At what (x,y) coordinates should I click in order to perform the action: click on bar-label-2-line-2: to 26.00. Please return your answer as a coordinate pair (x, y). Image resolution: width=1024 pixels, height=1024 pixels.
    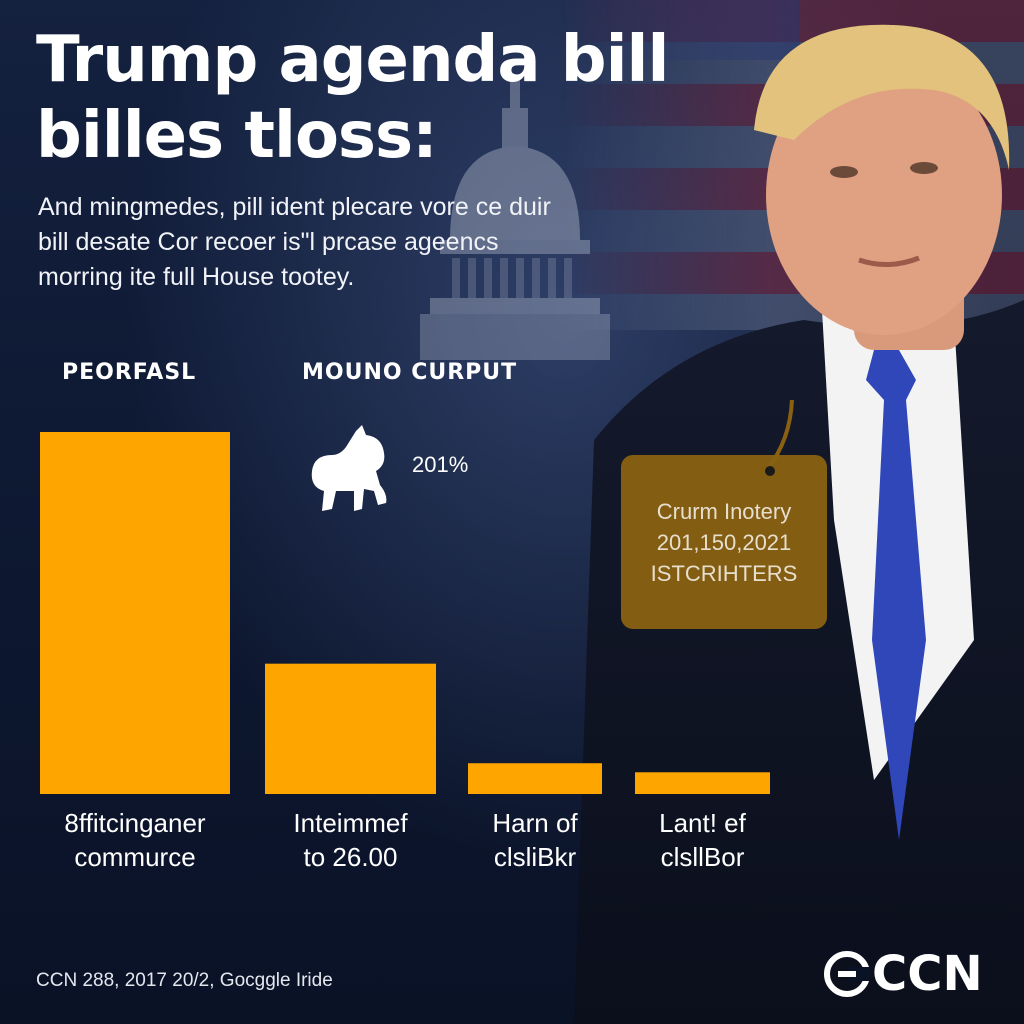
    Looking at the image, I should click on (350, 857).